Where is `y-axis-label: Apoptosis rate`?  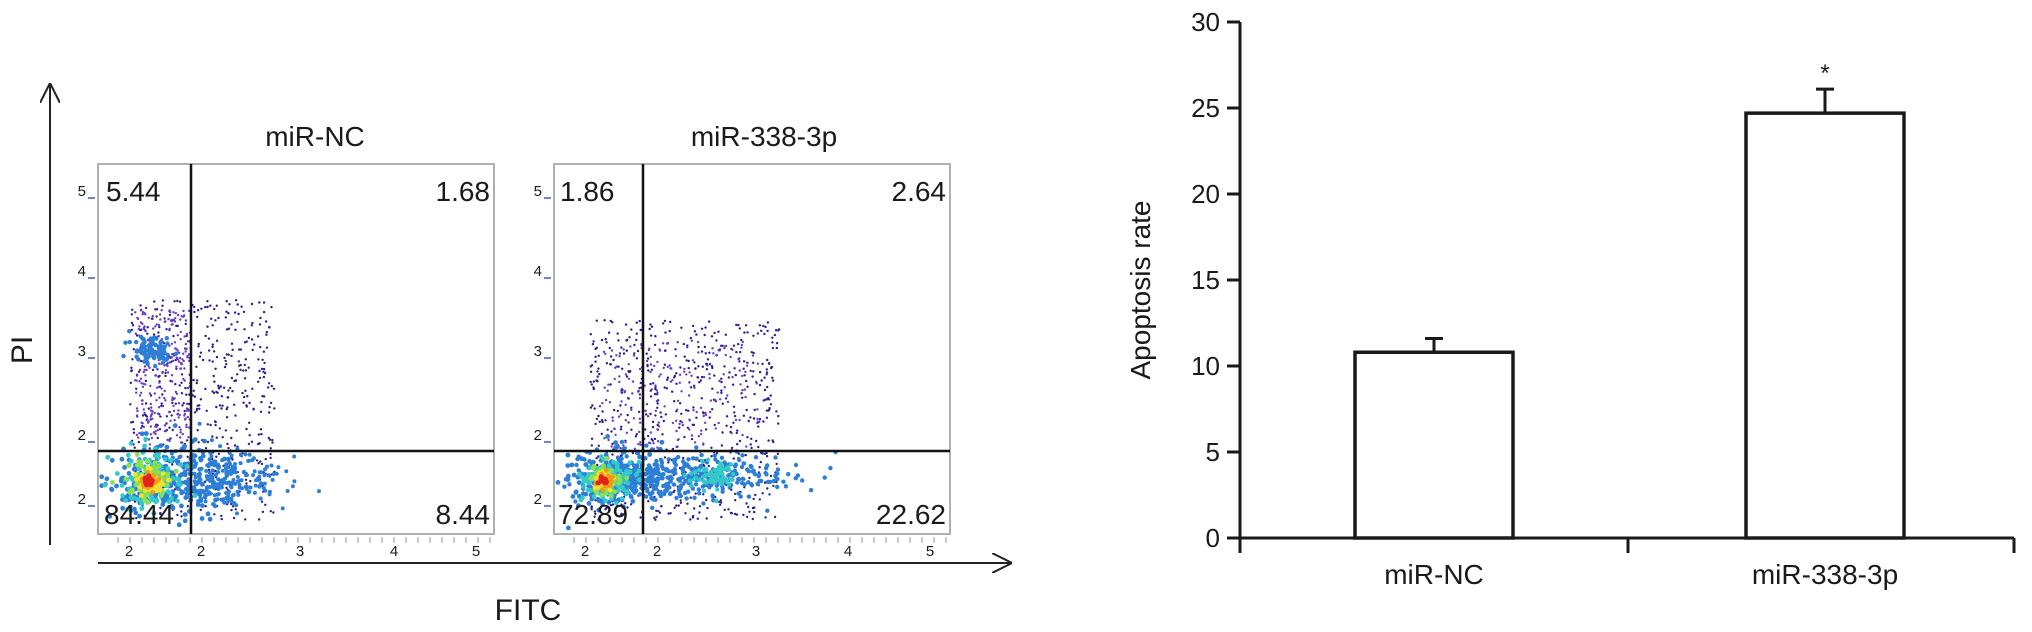
y-axis-label: Apoptosis rate is located at coordinates (1140, 290).